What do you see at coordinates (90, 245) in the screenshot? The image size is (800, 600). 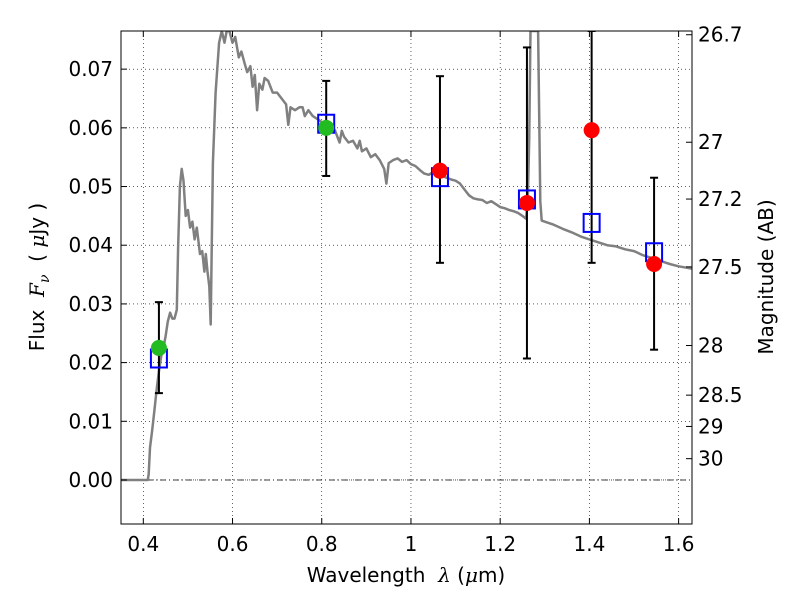 I see `y-tick-label: 0.04` at bounding box center [90, 245].